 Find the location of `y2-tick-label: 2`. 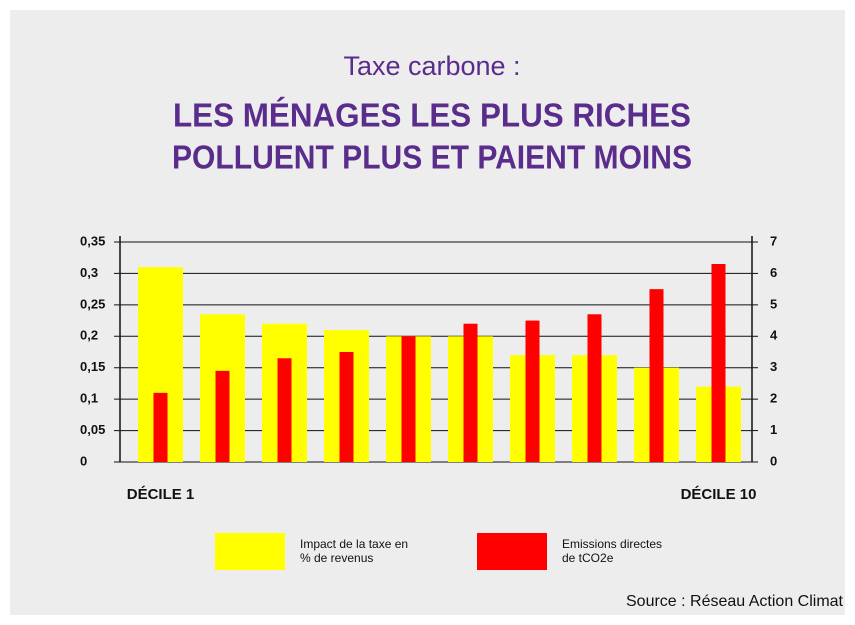

y2-tick-label: 2 is located at coordinates (773, 398).